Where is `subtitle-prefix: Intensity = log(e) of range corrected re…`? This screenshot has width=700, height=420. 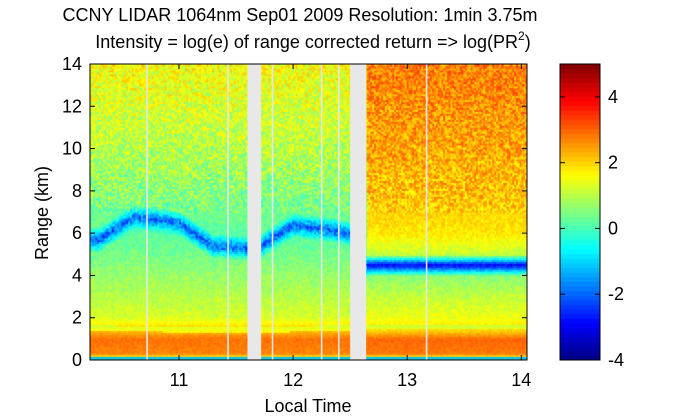
subtitle-prefix: Intensity = log(e) of range corrected re… is located at coordinates (306, 42).